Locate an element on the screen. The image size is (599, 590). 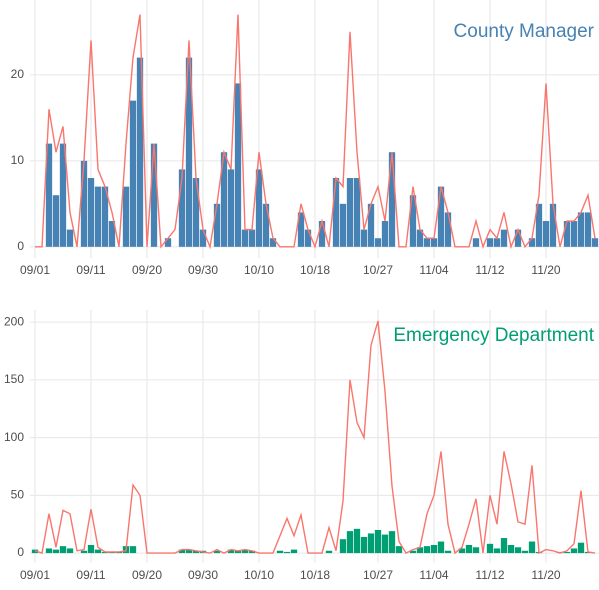
x-tick-label: 09/30 is located at coordinates (203, 270).